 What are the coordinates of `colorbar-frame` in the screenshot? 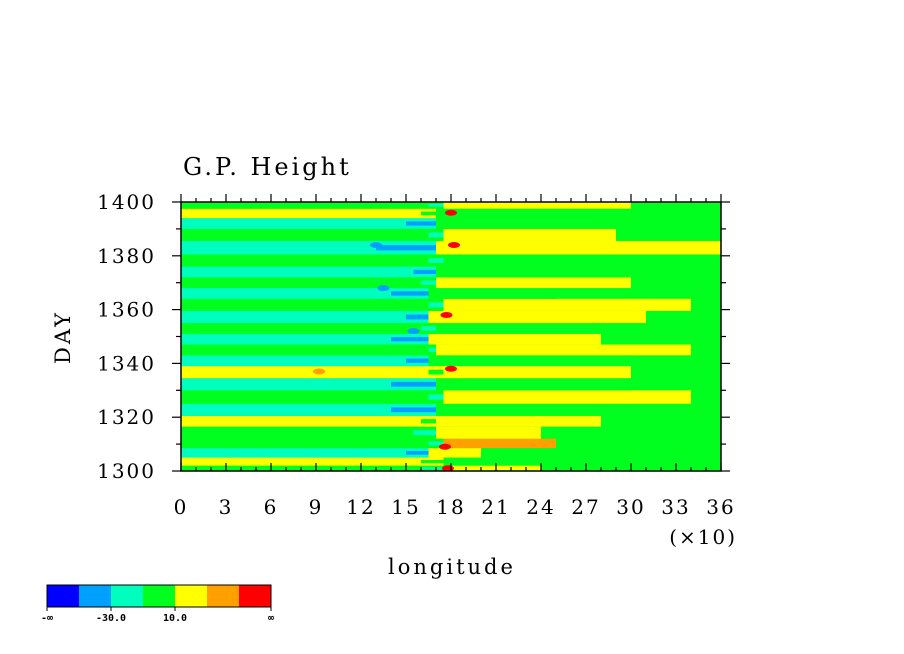 It's located at (159, 596).